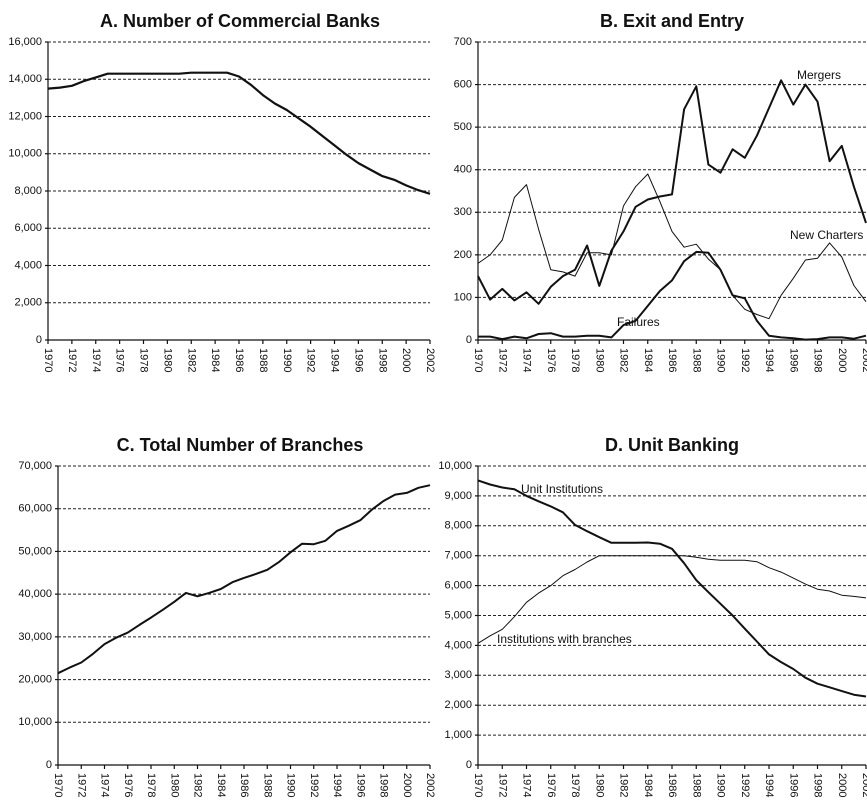  Describe the element at coordinates (463, 42) in the screenshot. I see `y-tick-label: 700` at that location.